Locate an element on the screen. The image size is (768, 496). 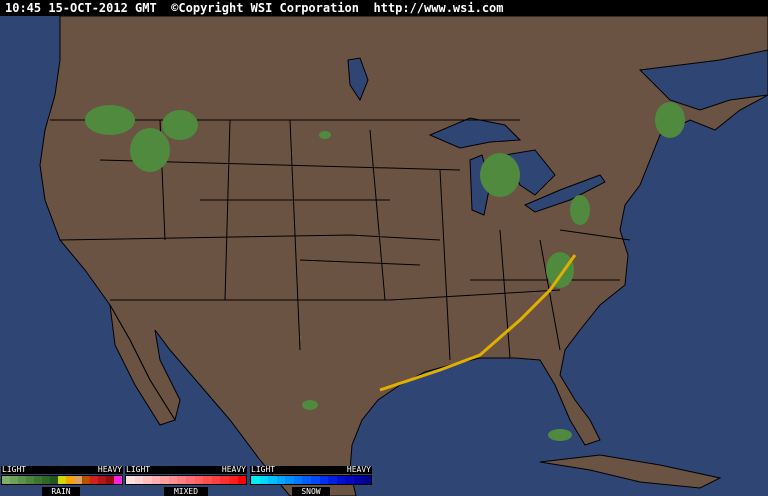
mixed-light-label: LIGHT is located at coordinates (138, 469).